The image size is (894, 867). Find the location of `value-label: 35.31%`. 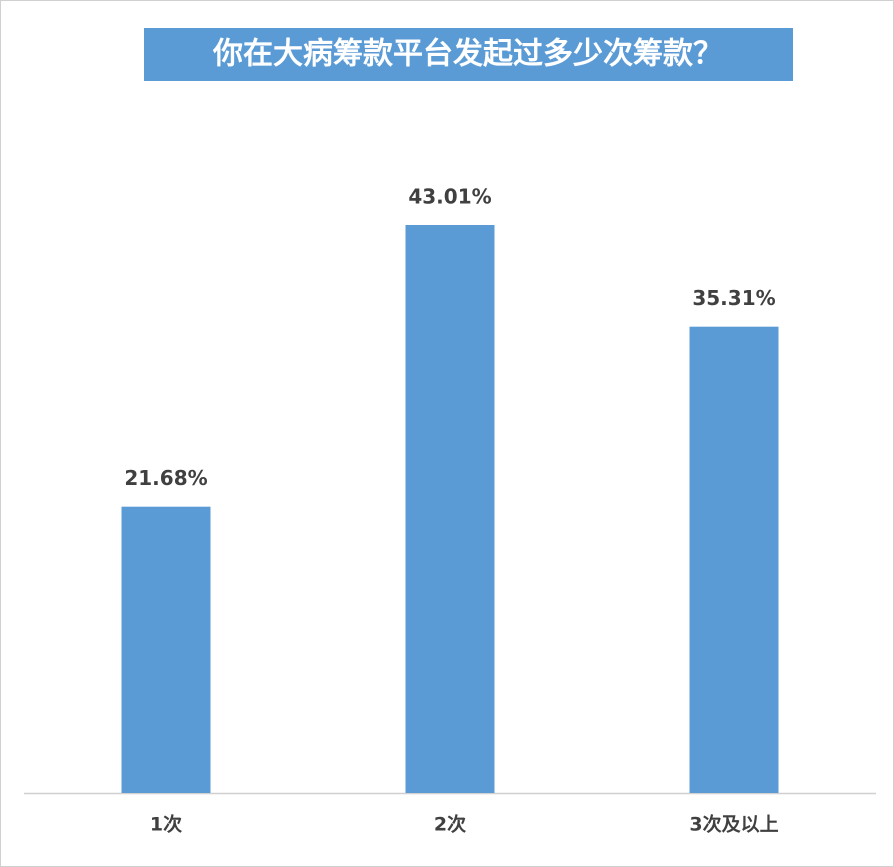

value-label: 35.31% is located at coordinates (733, 298).